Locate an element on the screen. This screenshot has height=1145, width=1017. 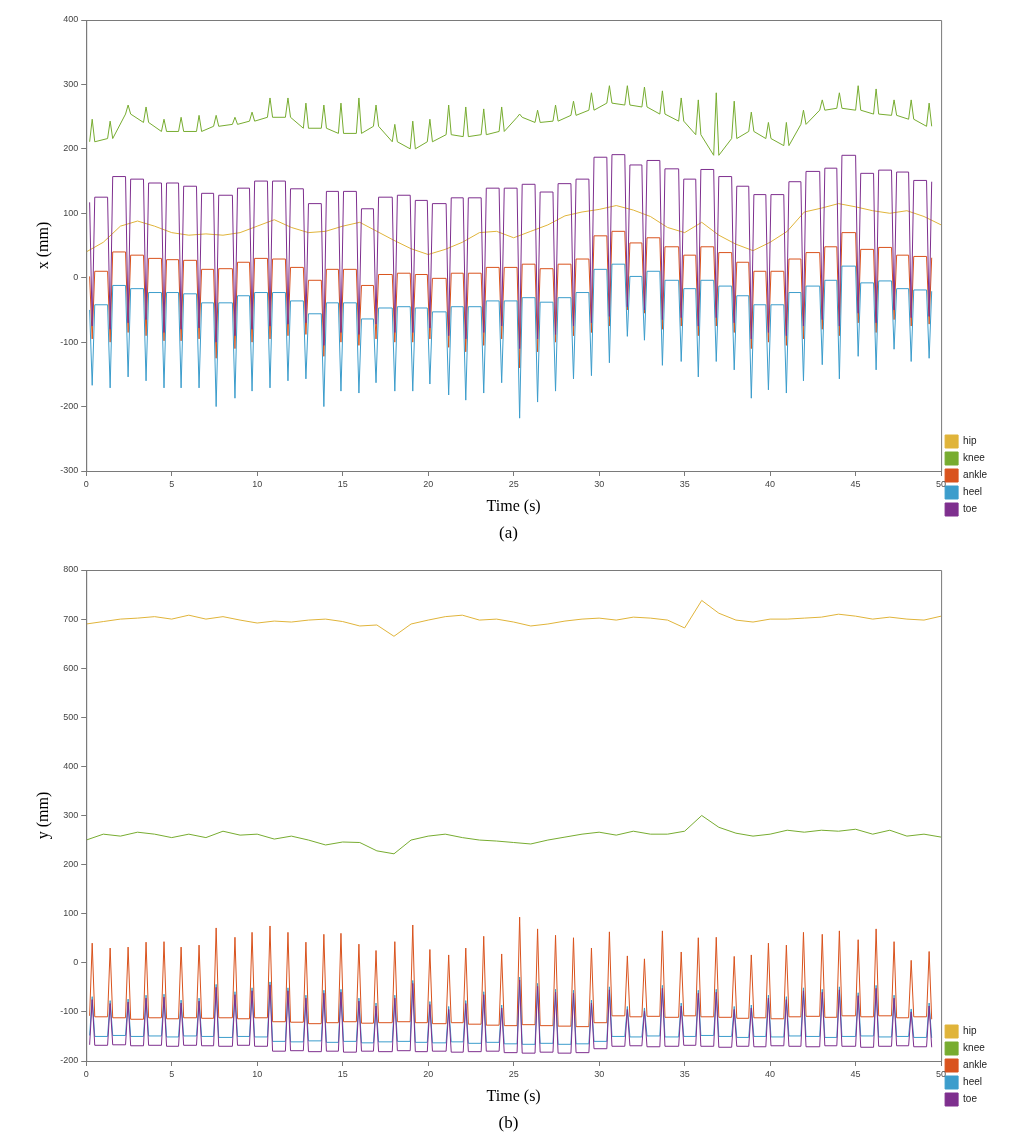
y-tick-label: 500 is located at coordinates (71, 716).